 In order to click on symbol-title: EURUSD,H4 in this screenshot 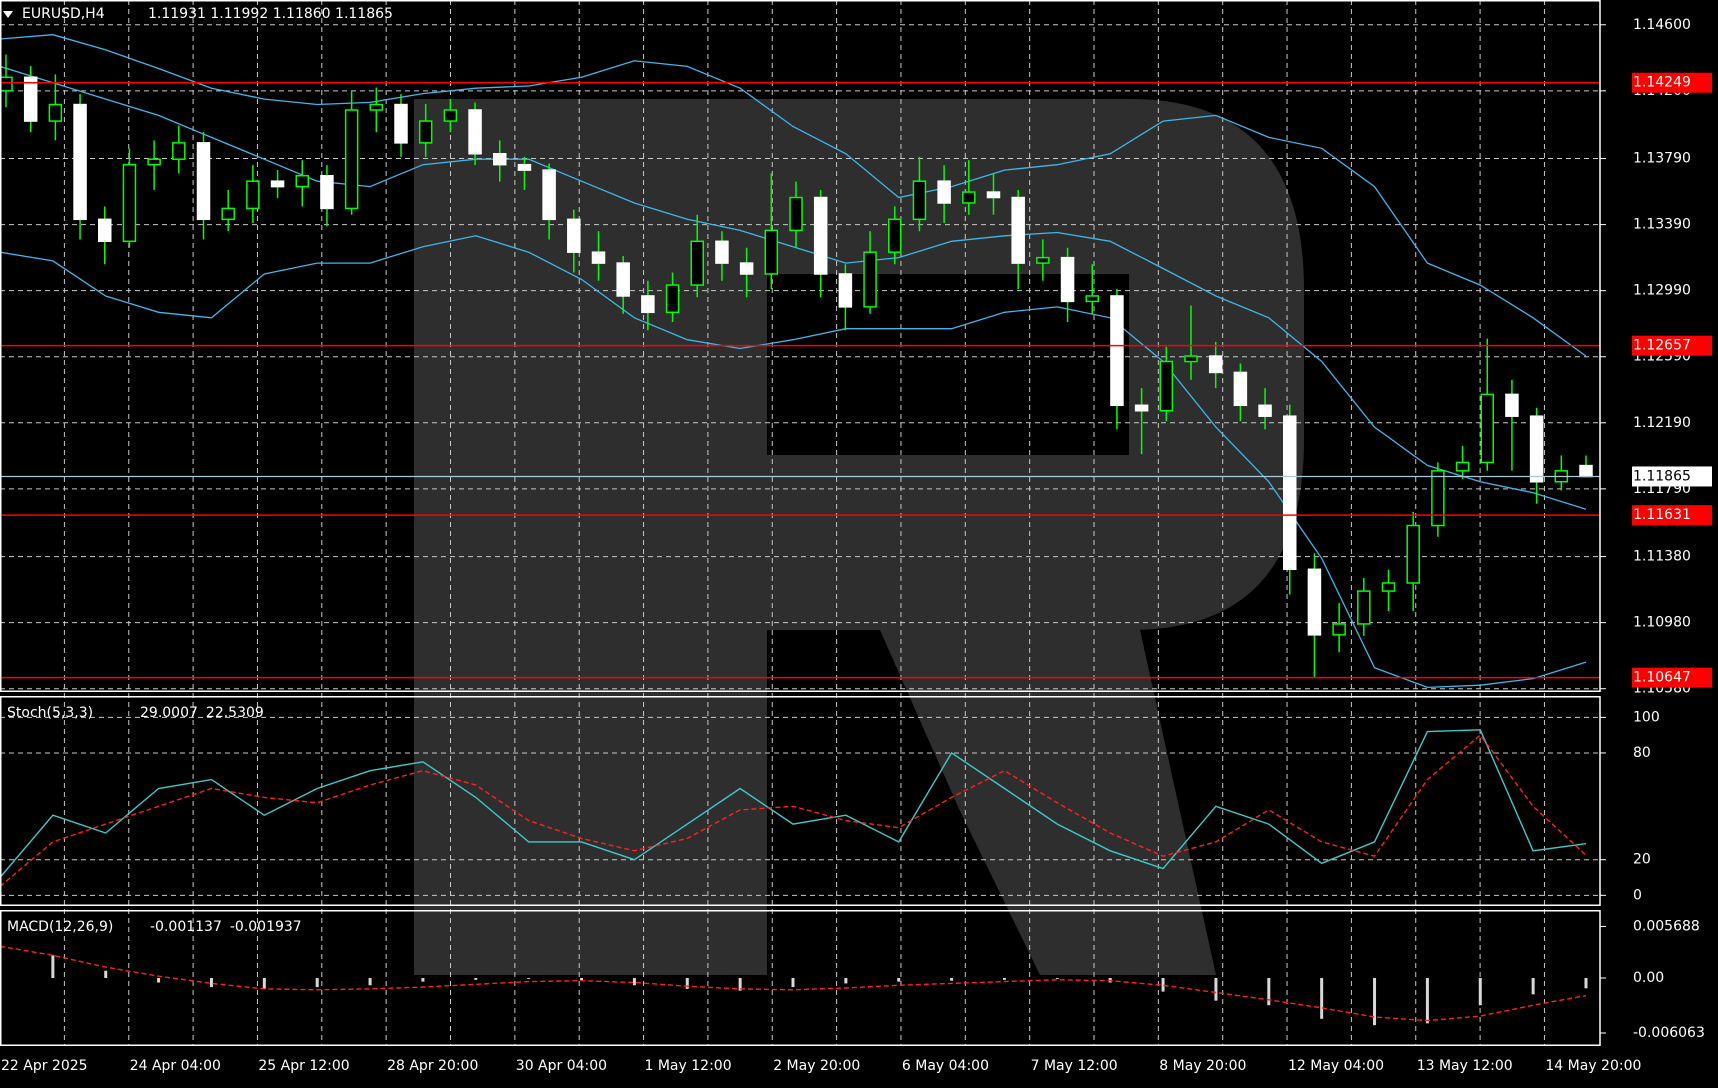, I will do `click(63, 14)`.